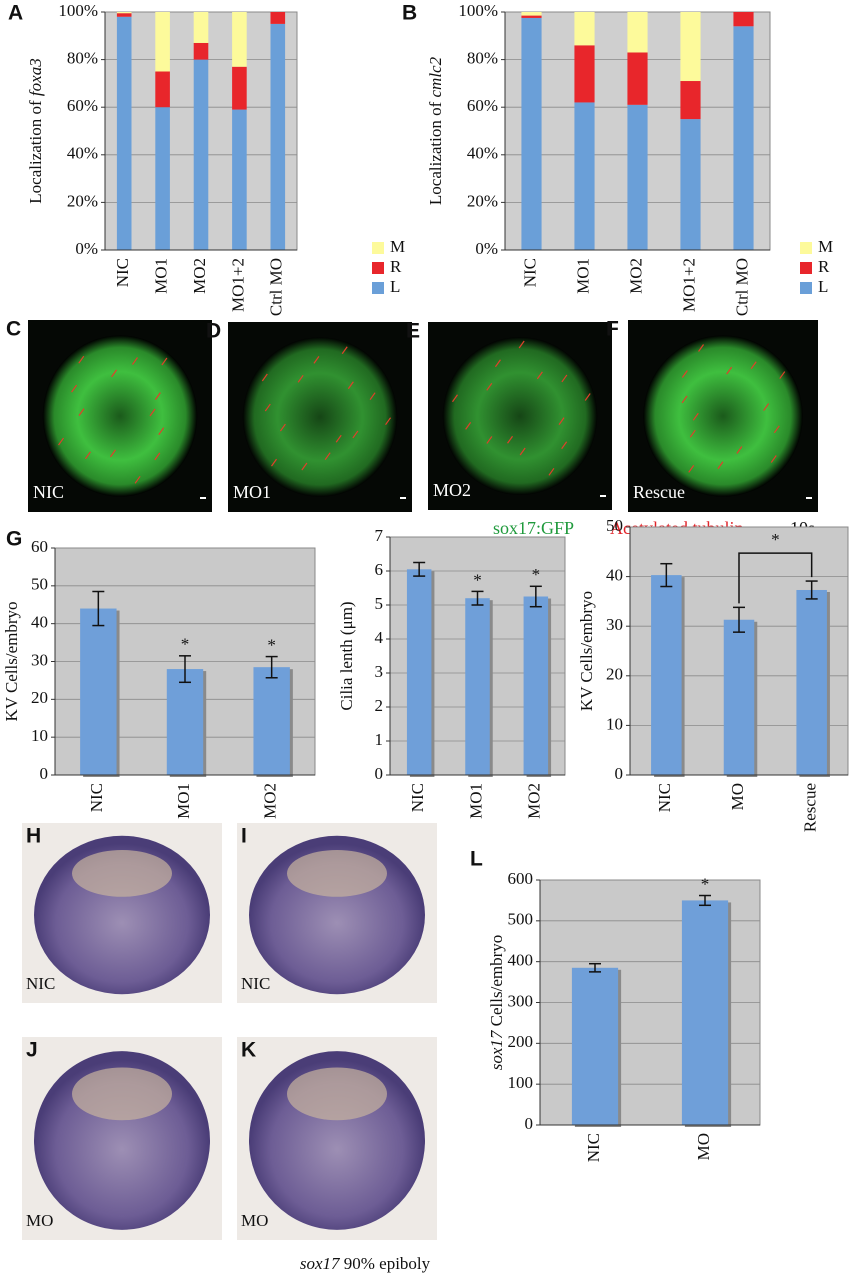 The height and width of the screenshot is (1280, 854). I want to click on micrograph-label: NIC, so click(48, 492).